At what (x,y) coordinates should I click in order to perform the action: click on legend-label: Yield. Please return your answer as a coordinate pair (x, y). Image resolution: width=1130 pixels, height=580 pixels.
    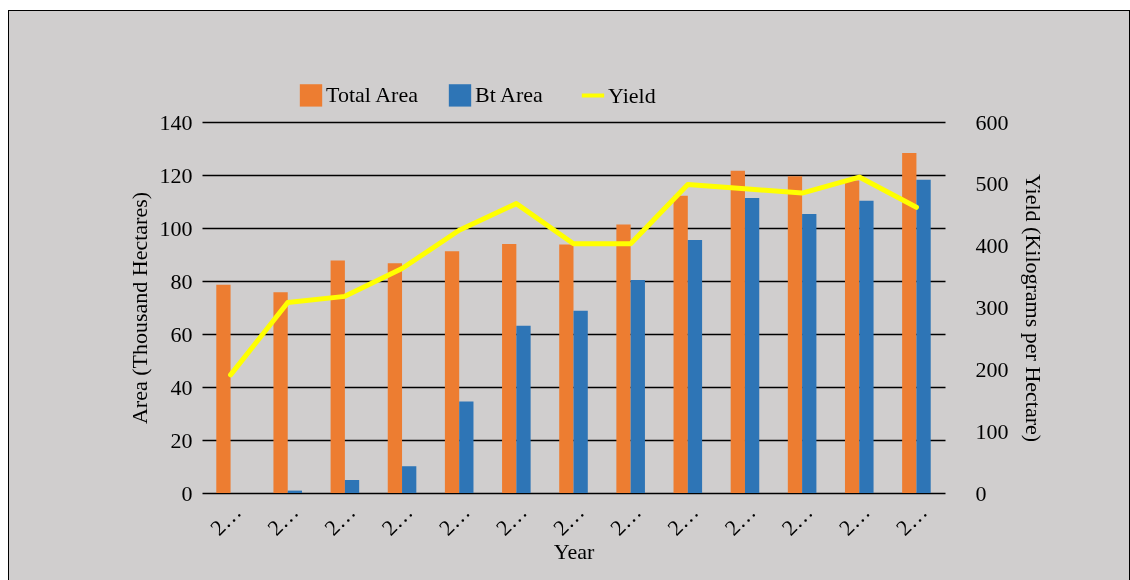
    Looking at the image, I should click on (632, 95).